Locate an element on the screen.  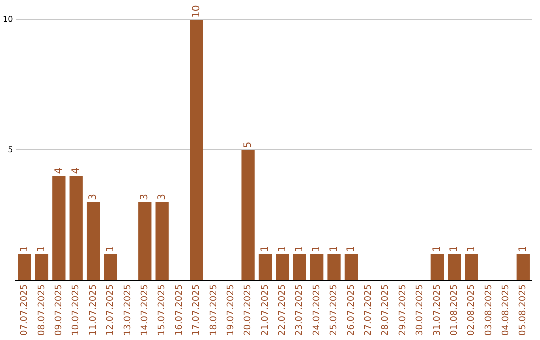
x-tick-label: 27.07.2025 is located at coordinates (369, 310).